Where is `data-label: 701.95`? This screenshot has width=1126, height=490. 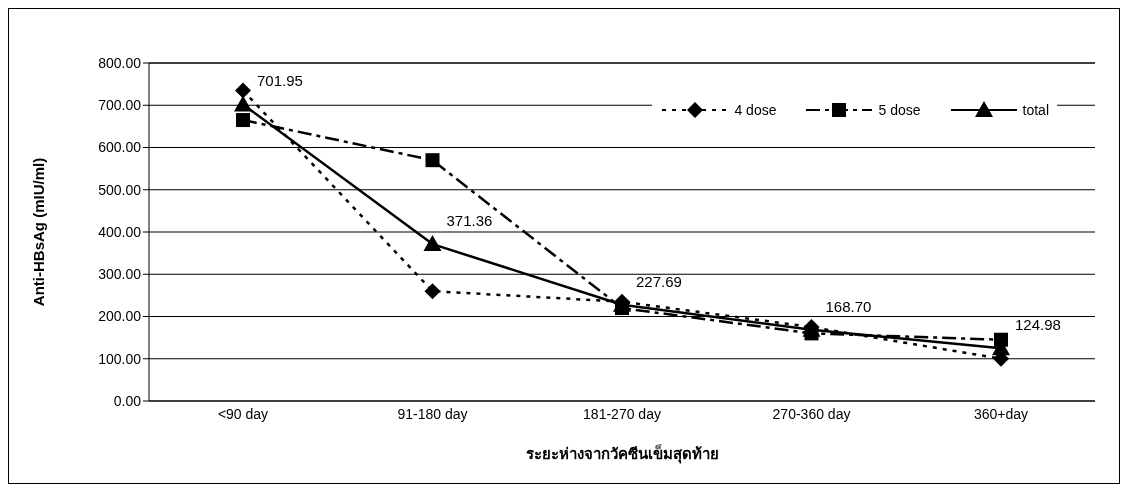
data-label: 701.95 is located at coordinates (280, 81).